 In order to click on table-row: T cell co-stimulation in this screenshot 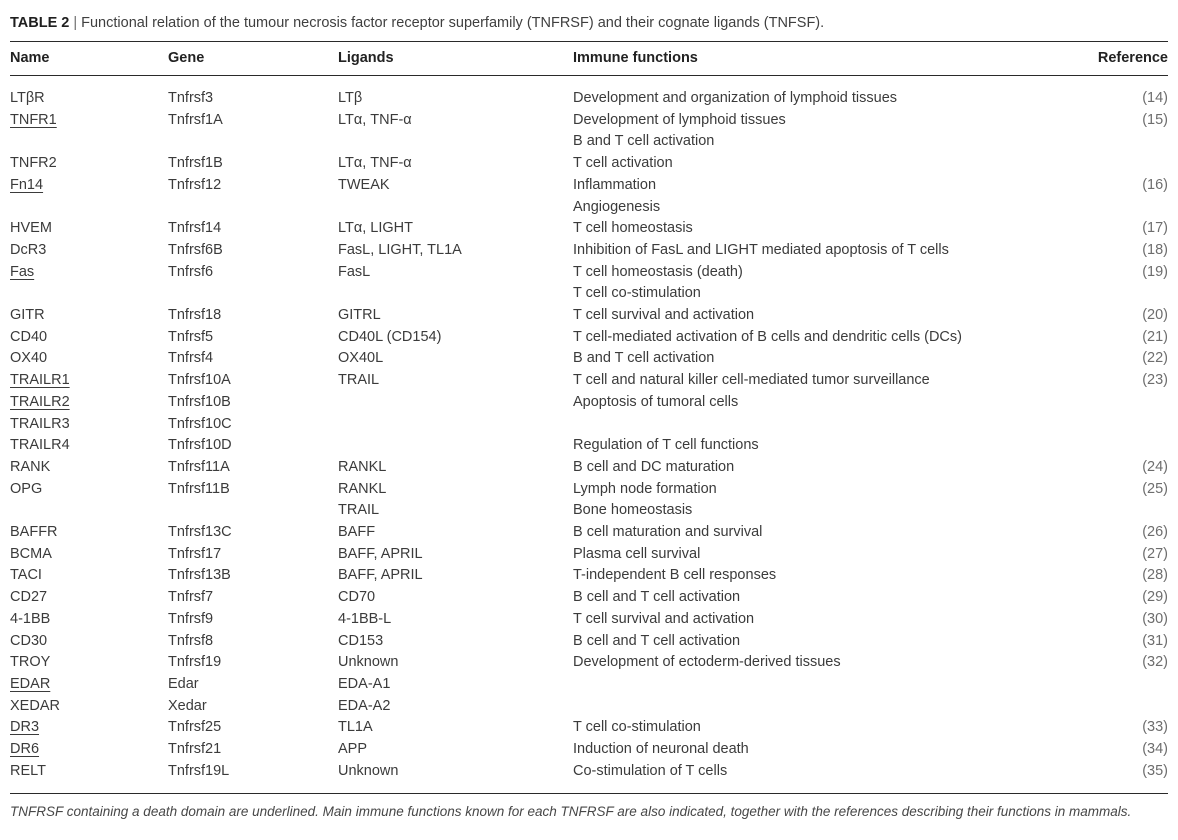, I will do `click(589, 294)`.